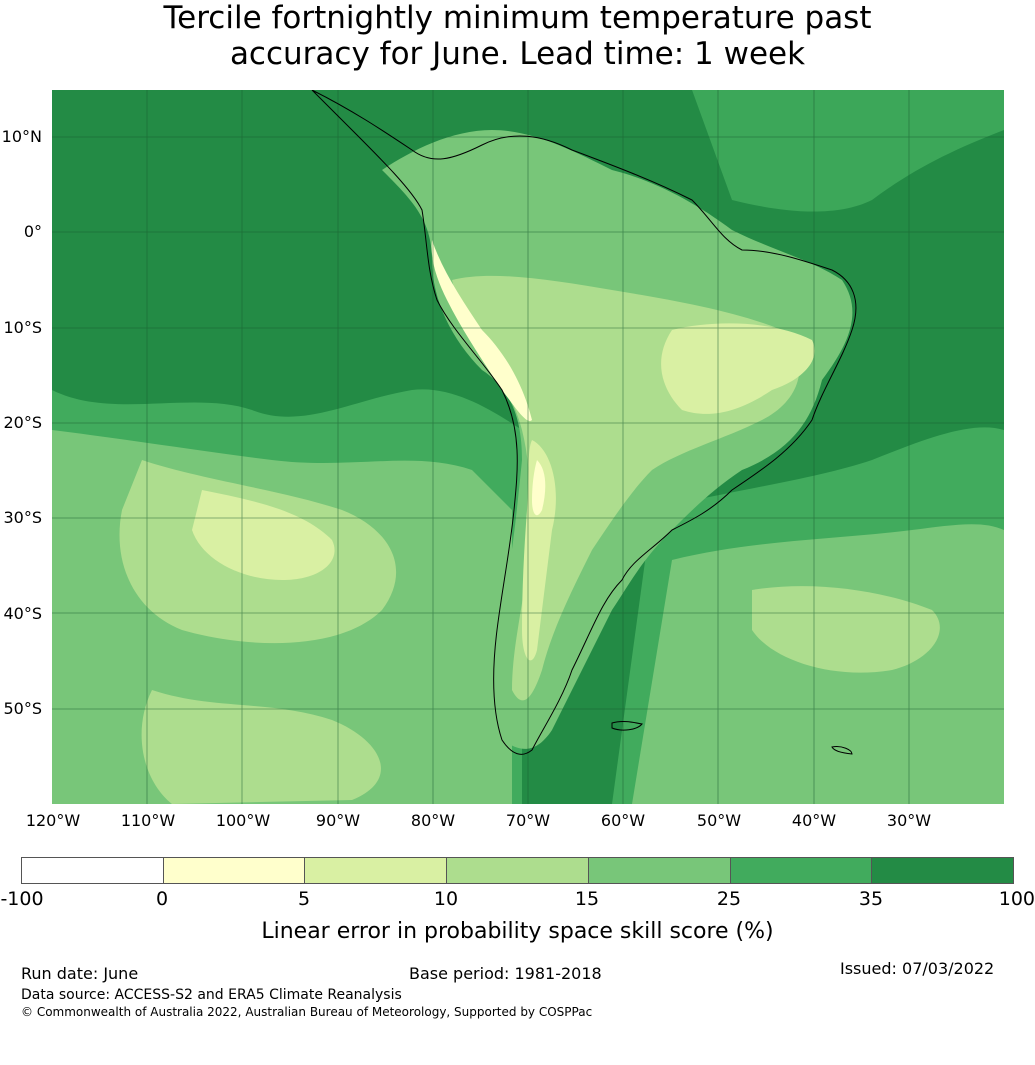 Image resolution: width=1035 pixels, height=1065 pixels. I want to click on north-atlantic-skill-band, so click(738, 151).